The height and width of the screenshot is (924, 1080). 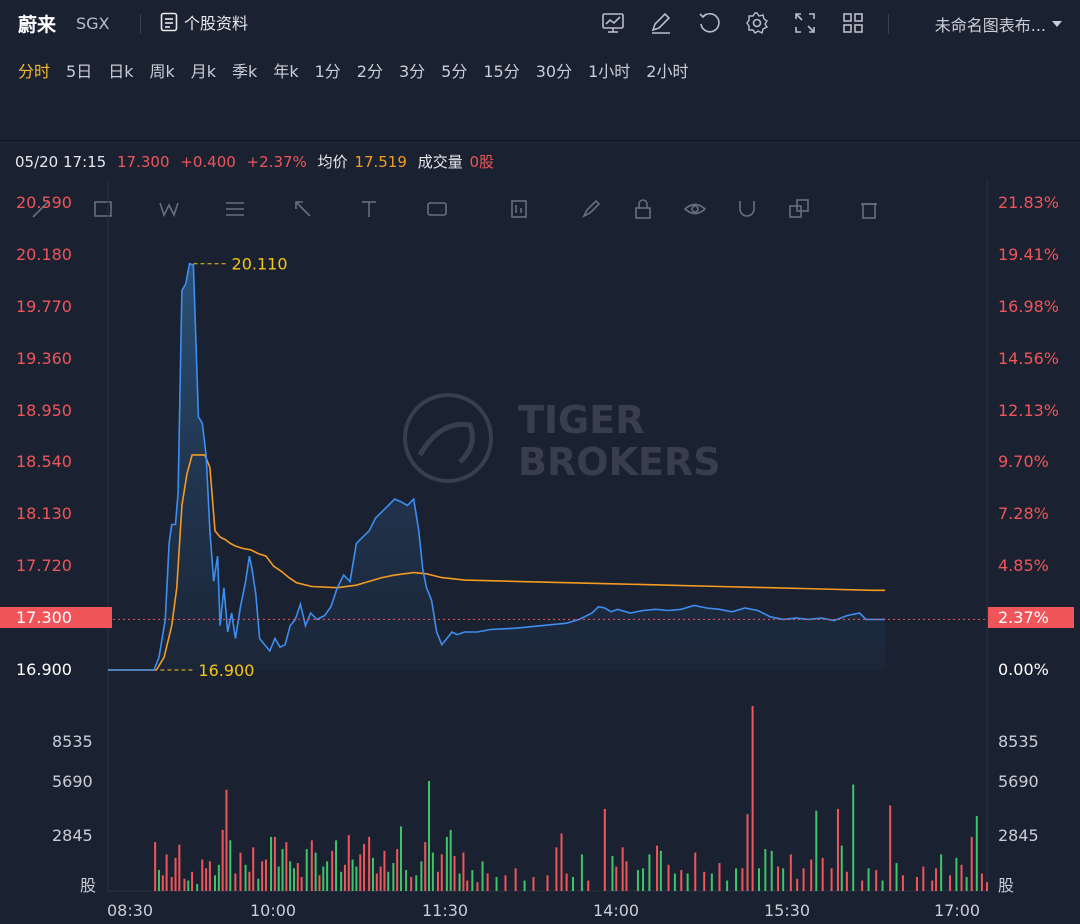 What do you see at coordinates (805, 23) in the screenshot?
I see `fullscreen-icon` at bounding box center [805, 23].